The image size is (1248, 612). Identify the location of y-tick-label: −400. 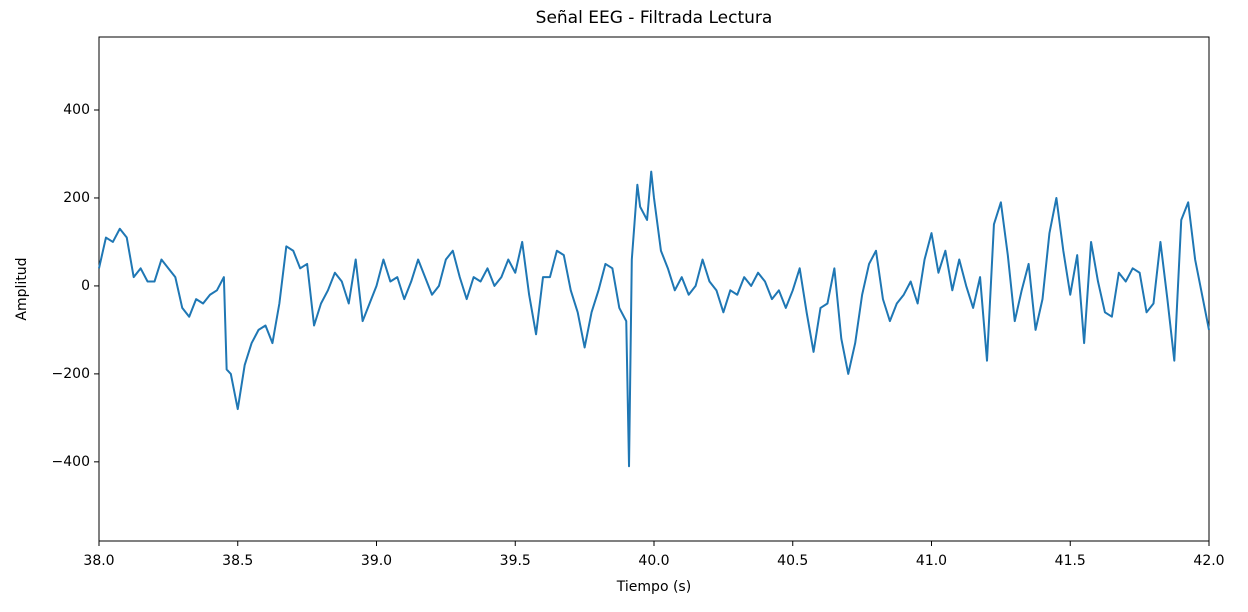
(71, 462).